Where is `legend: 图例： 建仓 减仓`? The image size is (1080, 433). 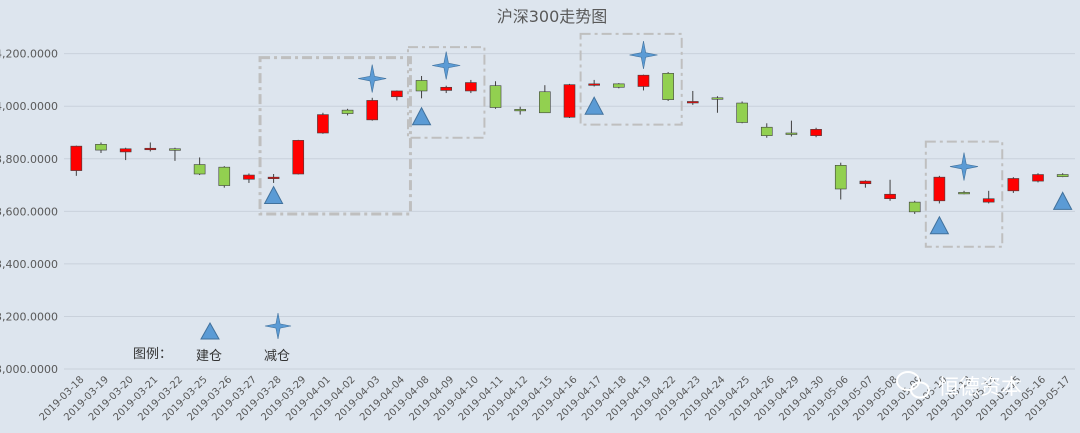
legend: 图例： 建仓 减仓 is located at coordinates (212, 338).